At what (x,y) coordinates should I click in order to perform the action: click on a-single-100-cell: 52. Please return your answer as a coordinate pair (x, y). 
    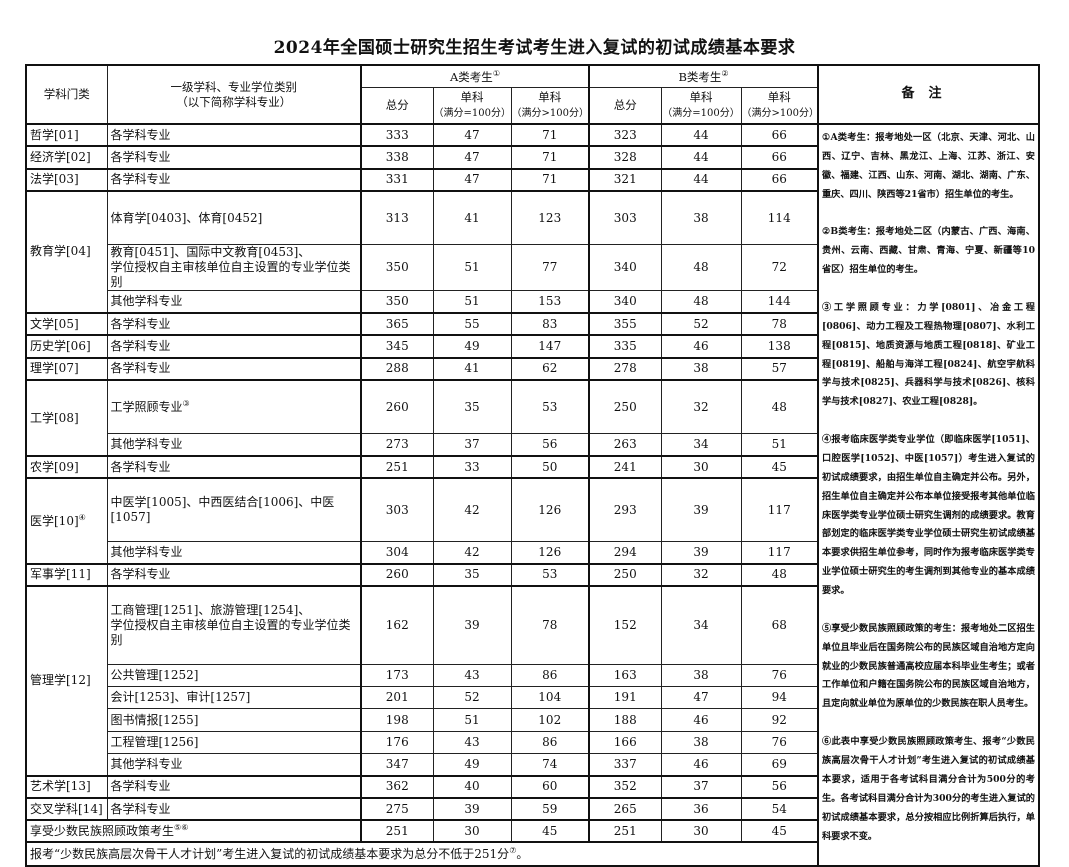
    Looking at the image, I should click on (472, 698).